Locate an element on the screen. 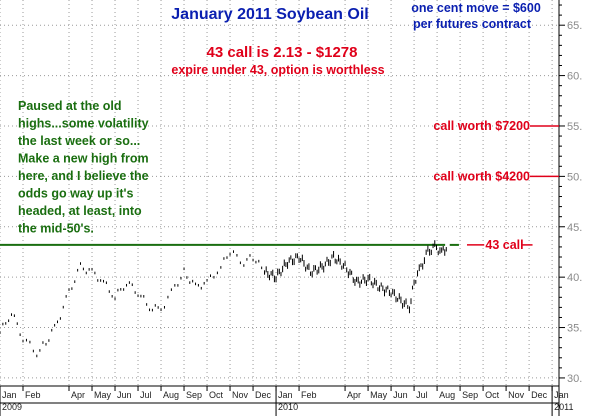 Image resolution: width=590 pixels, height=416 pixels. subtitle-line-2: per futures contract is located at coordinates (472, 24).